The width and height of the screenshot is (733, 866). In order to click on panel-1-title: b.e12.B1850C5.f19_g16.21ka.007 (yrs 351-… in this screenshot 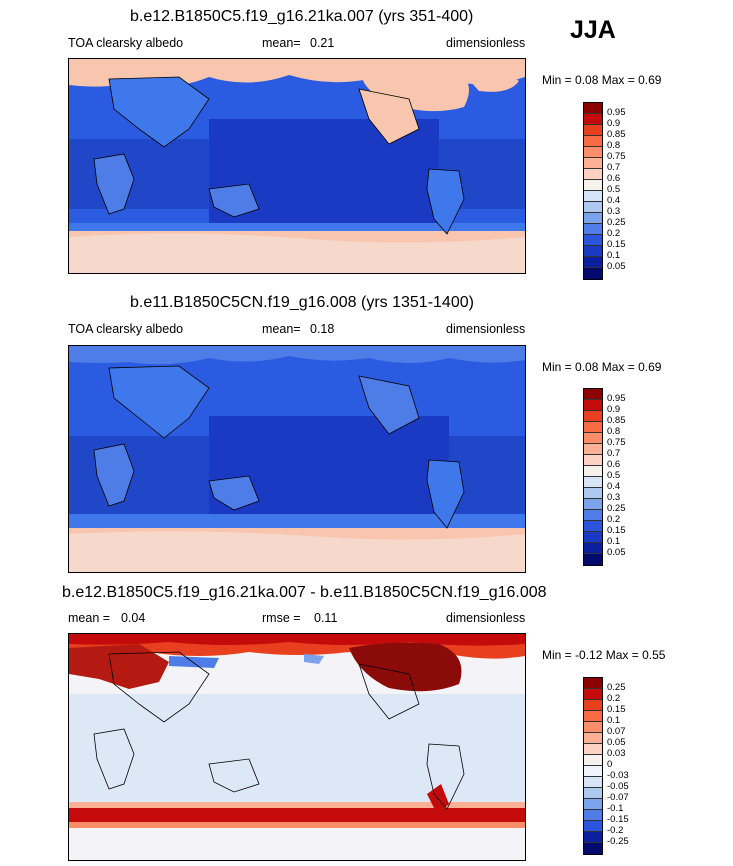, I will do `click(302, 16)`.